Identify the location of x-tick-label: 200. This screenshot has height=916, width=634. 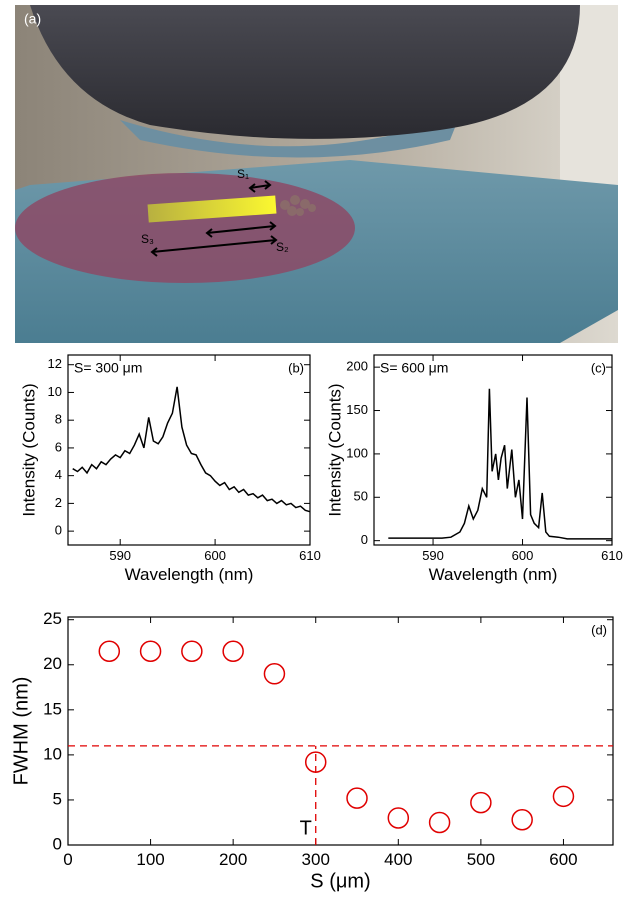
(233, 859).